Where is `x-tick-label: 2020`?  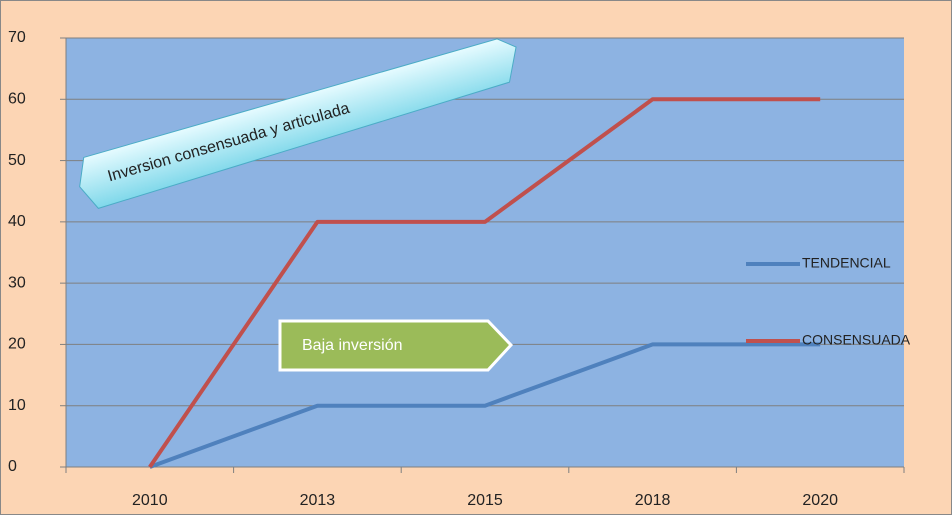 x-tick-label: 2020 is located at coordinates (820, 500).